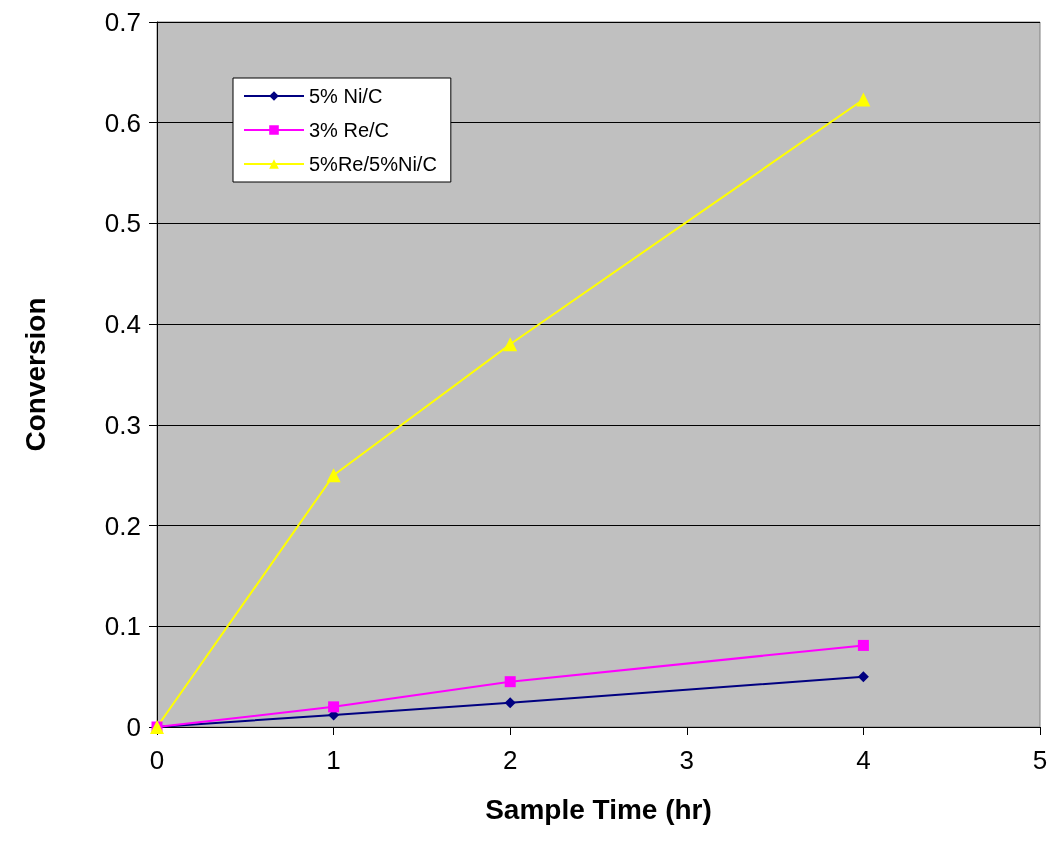  I want to click on y-tick-label: 0, so click(133, 727).